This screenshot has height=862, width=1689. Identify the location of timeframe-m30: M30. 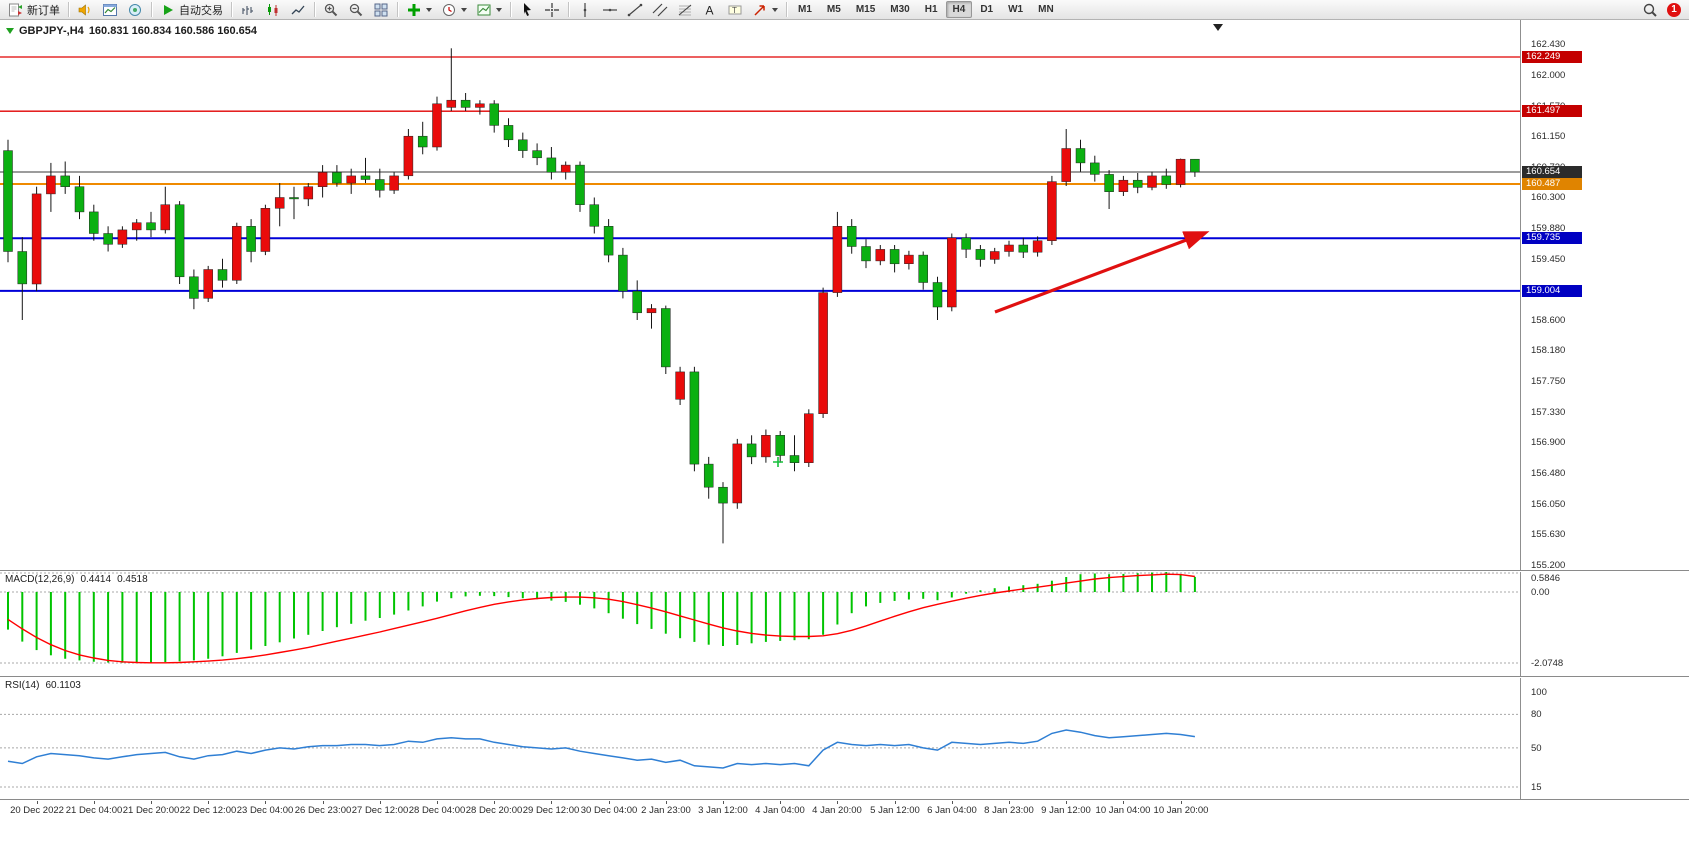
(900, 9).